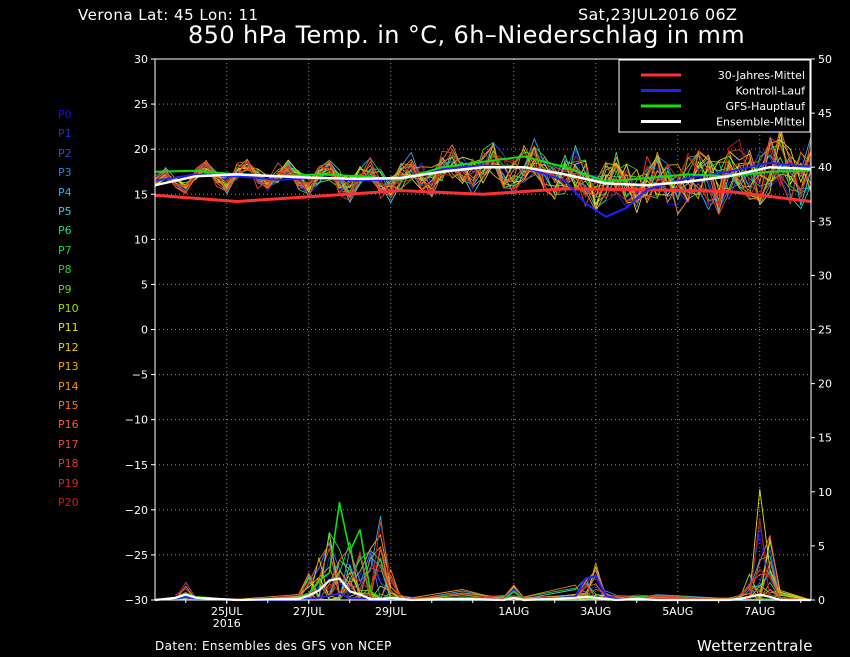  Describe the element at coordinates (141, 194) in the screenshot. I see `y-left-tick-label: 15` at that location.